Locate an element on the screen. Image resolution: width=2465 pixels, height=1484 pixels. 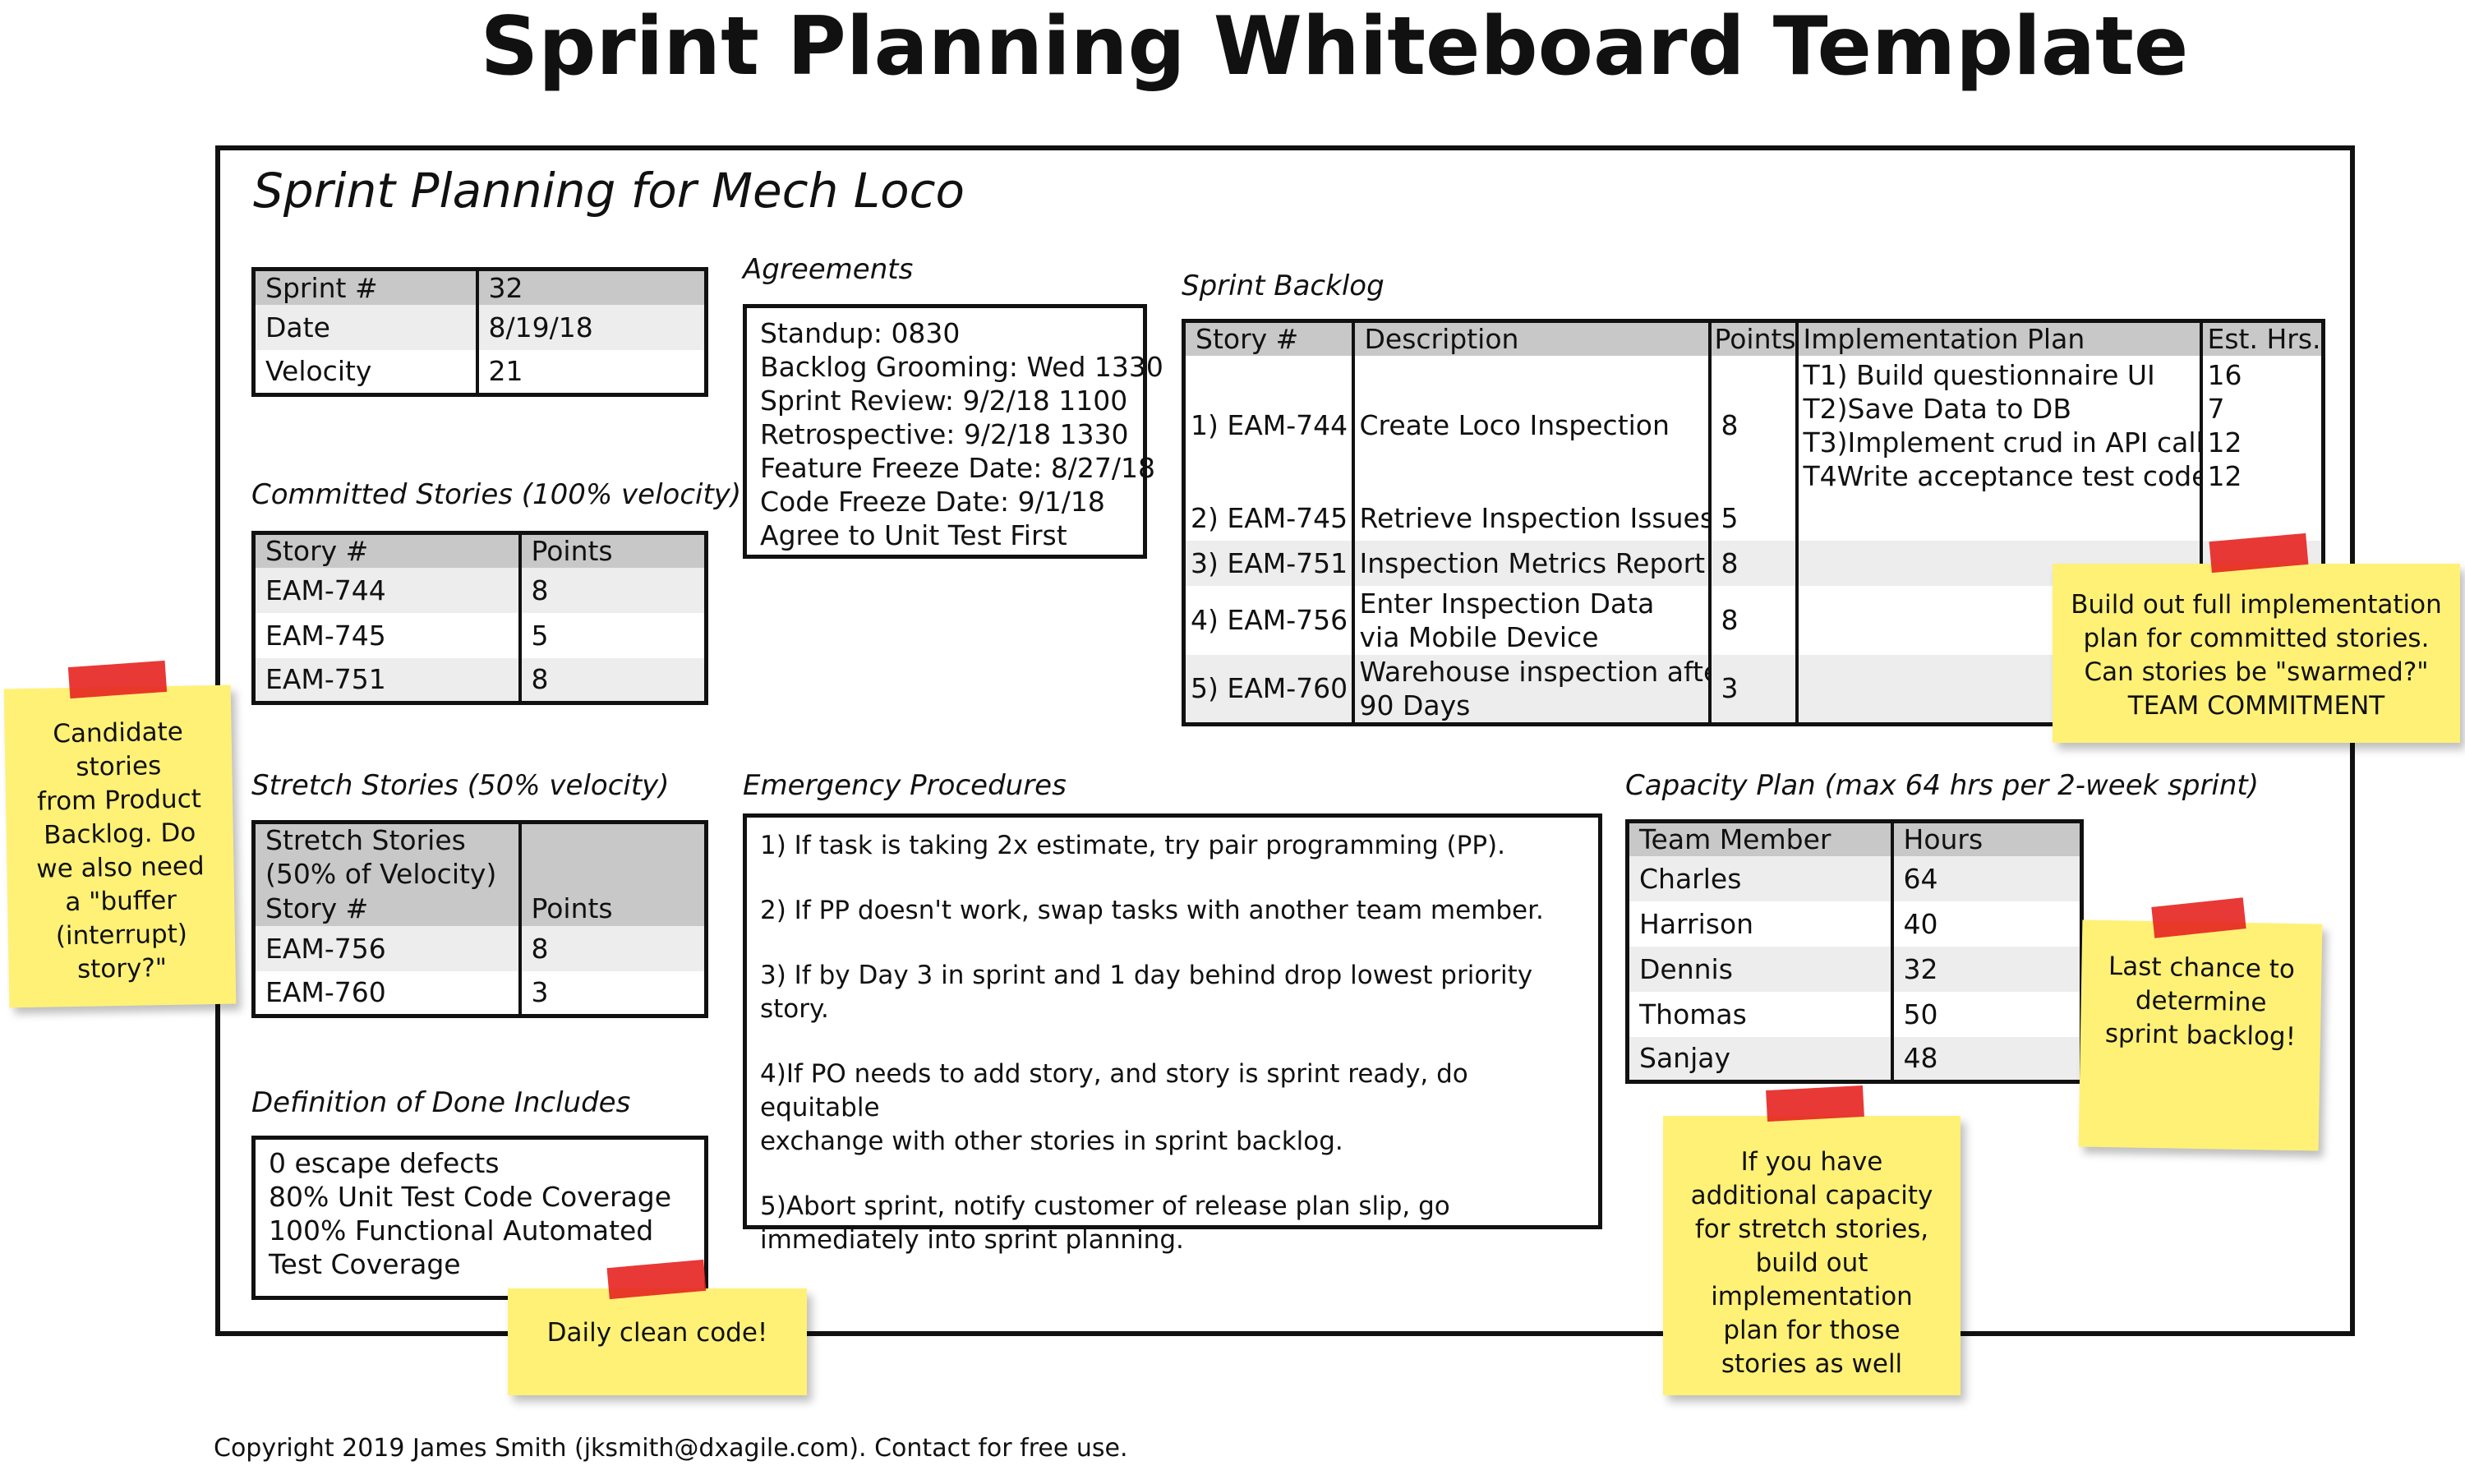
task-hours: 7 is located at coordinates (2216, 408).